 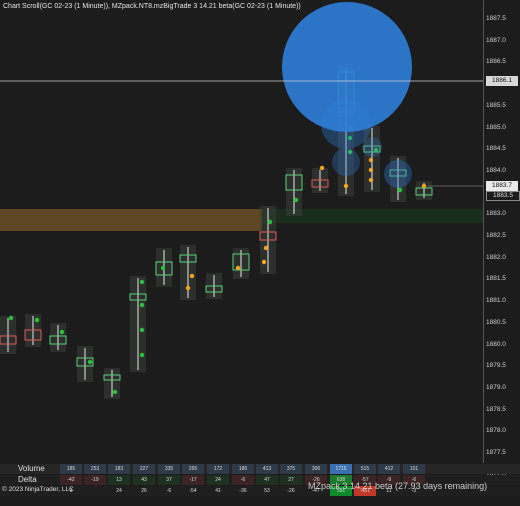 What do you see at coordinates (291, 469) in the screenshot?
I see `stat-cell: 375` at bounding box center [291, 469].